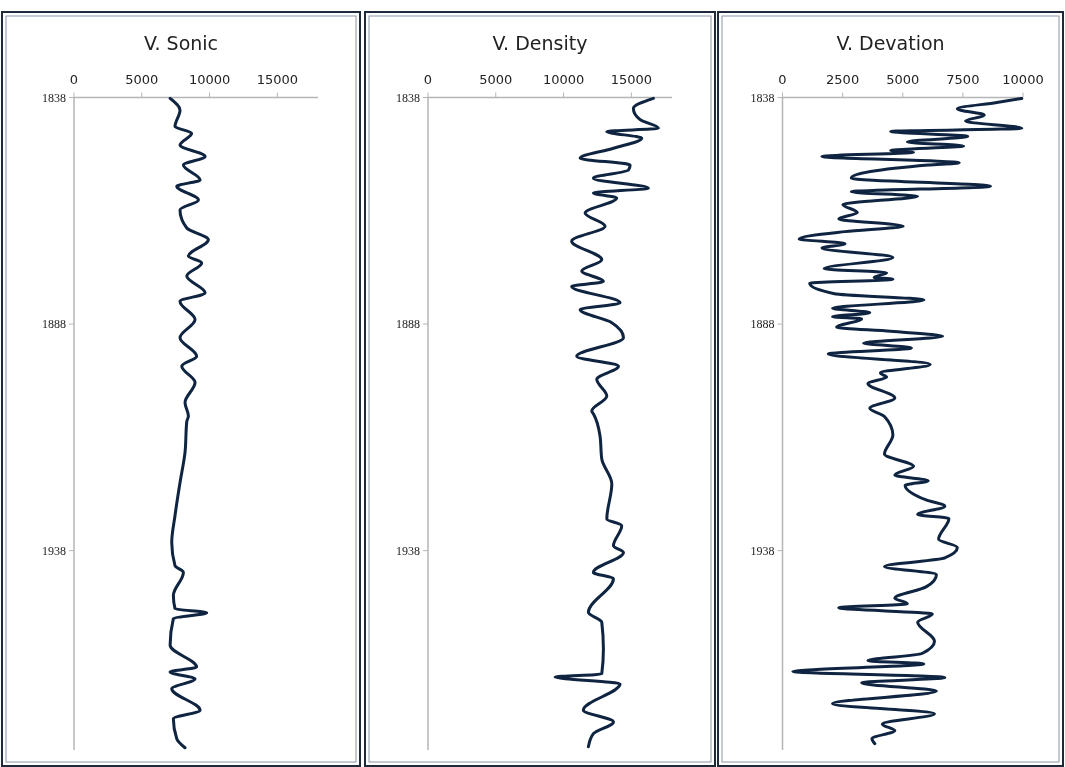 This screenshot has width=1065, height=767. What do you see at coordinates (181, 43) in the screenshot?
I see `chart-title: V. Sonic` at bounding box center [181, 43].